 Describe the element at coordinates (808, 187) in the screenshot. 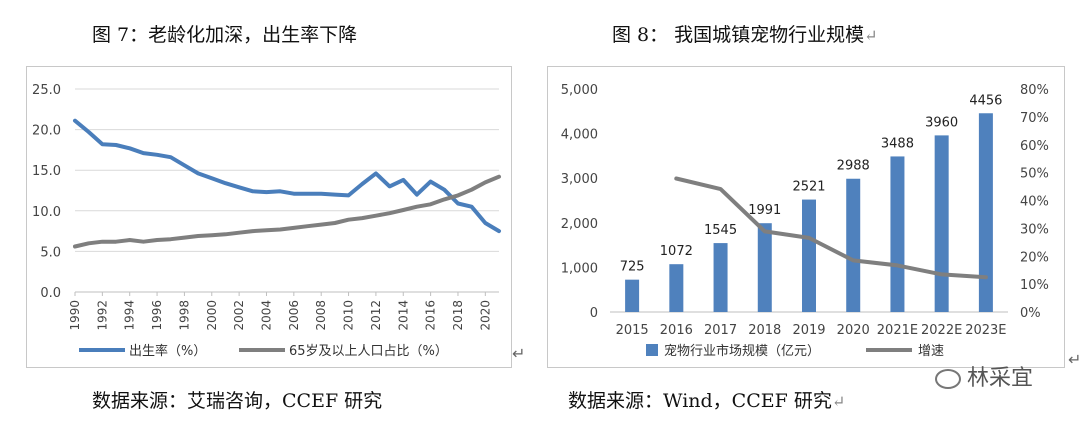

I see `bar-data-label: 2521` at that location.